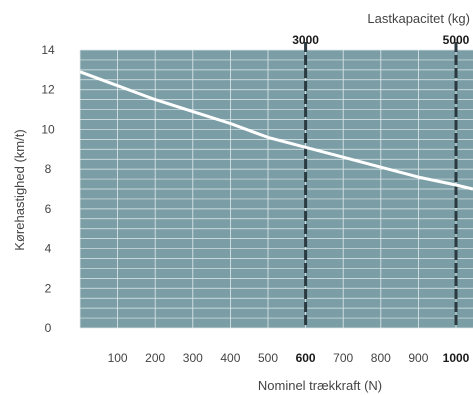 This screenshot has height=395, width=473. What do you see at coordinates (48, 129) in the screenshot?
I see `y-tick-label: 10` at bounding box center [48, 129].